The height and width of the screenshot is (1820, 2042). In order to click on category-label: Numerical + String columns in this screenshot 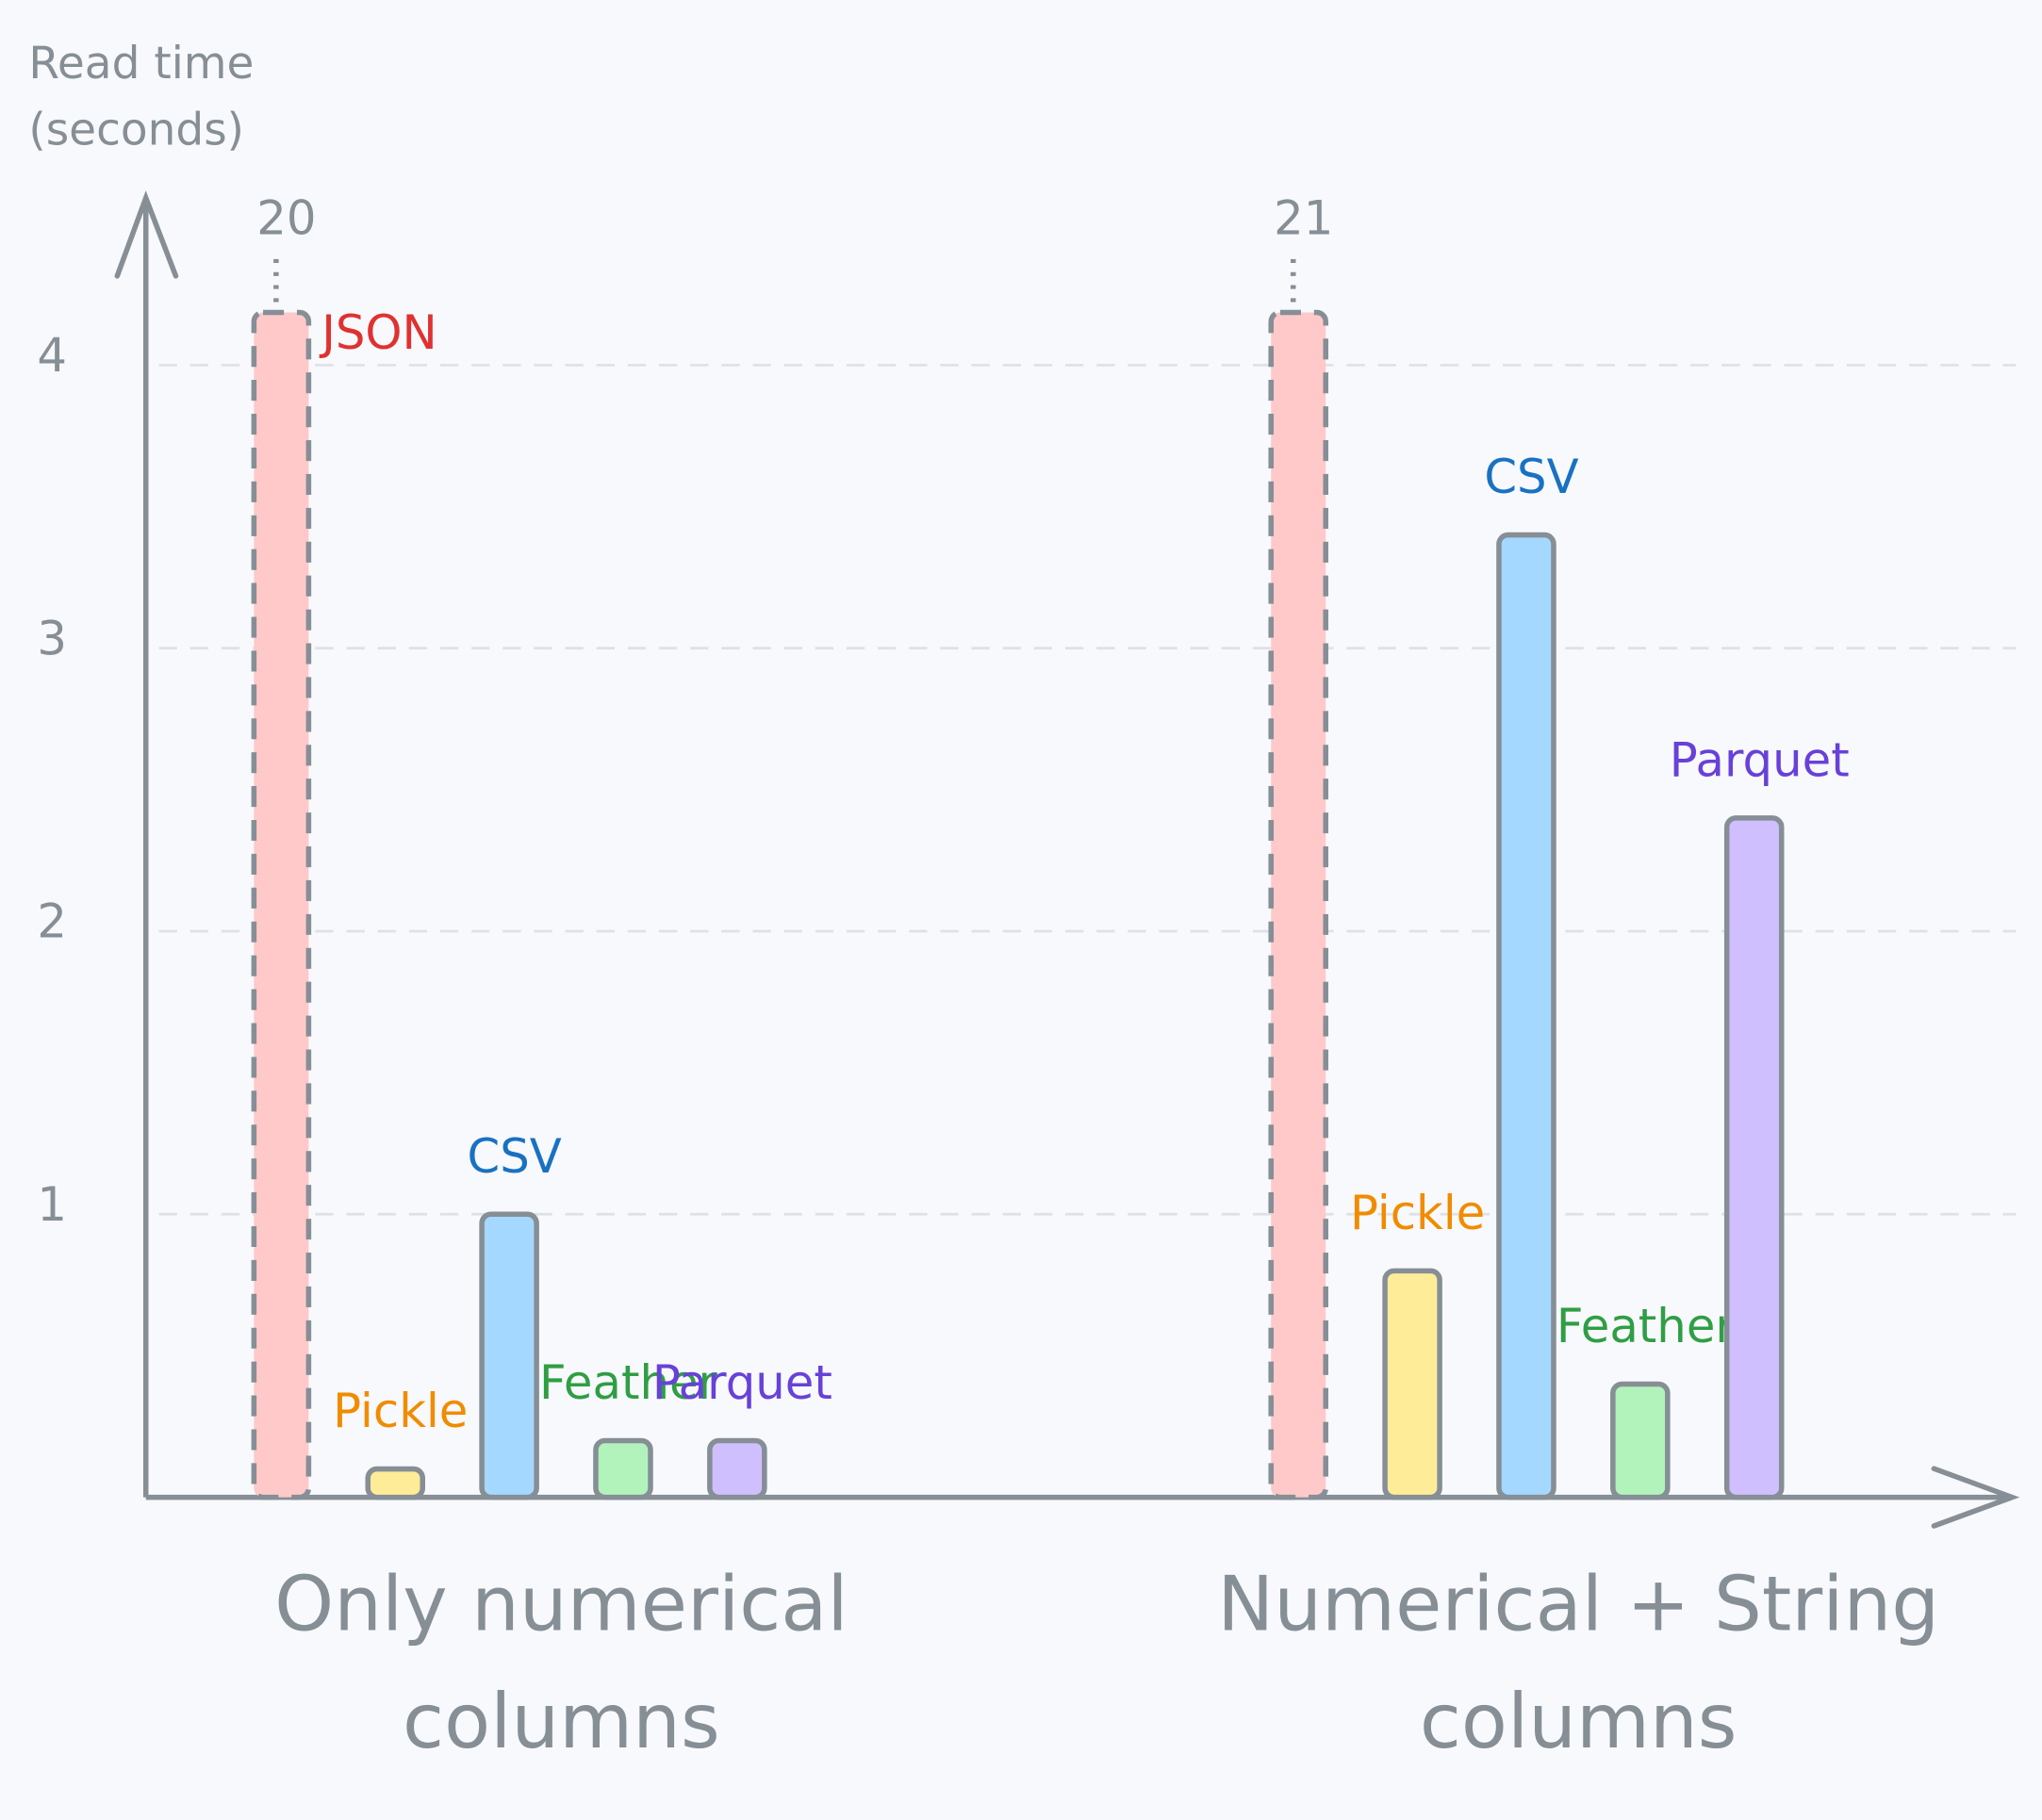, I will do `click(1578, 1662)`.